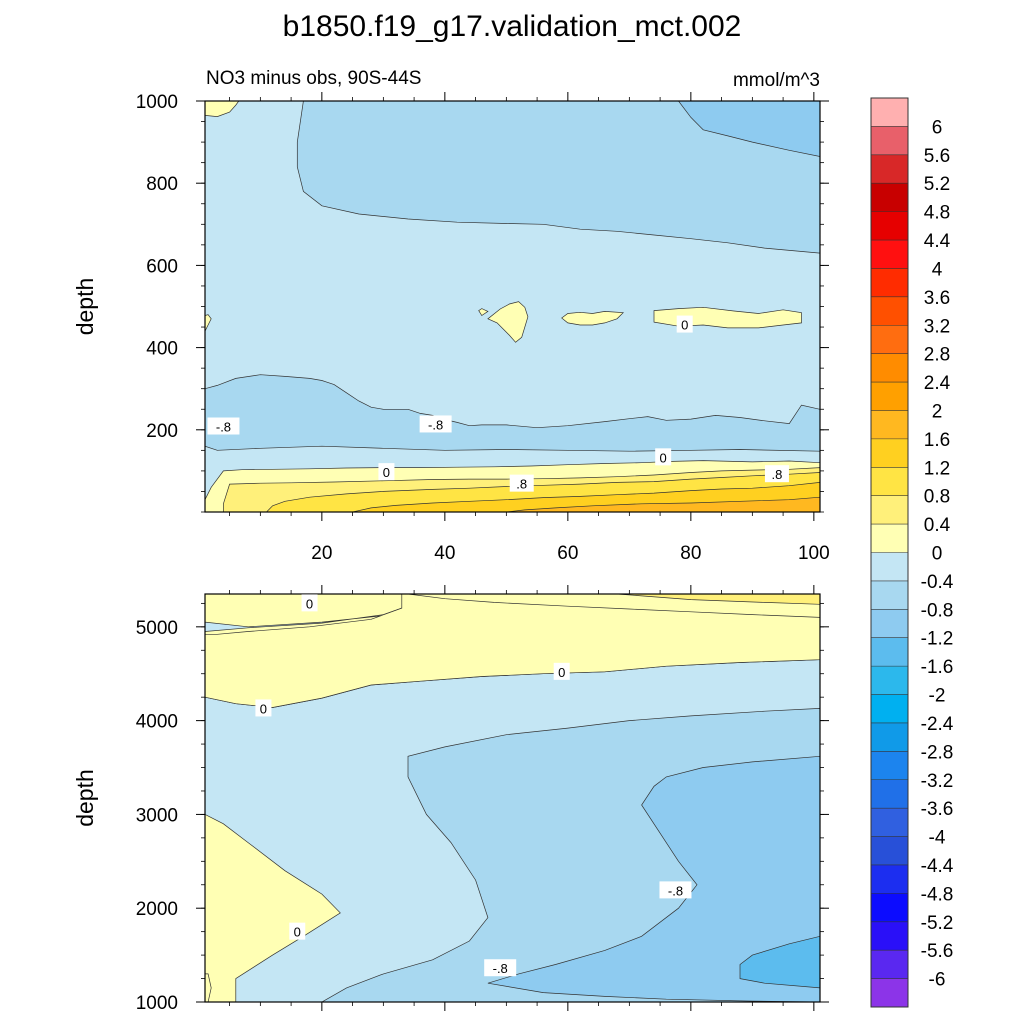 Image resolution: width=1024 pixels, height=1024 pixels. I want to click on colorbar-label: 5.2, so click(937, 184).